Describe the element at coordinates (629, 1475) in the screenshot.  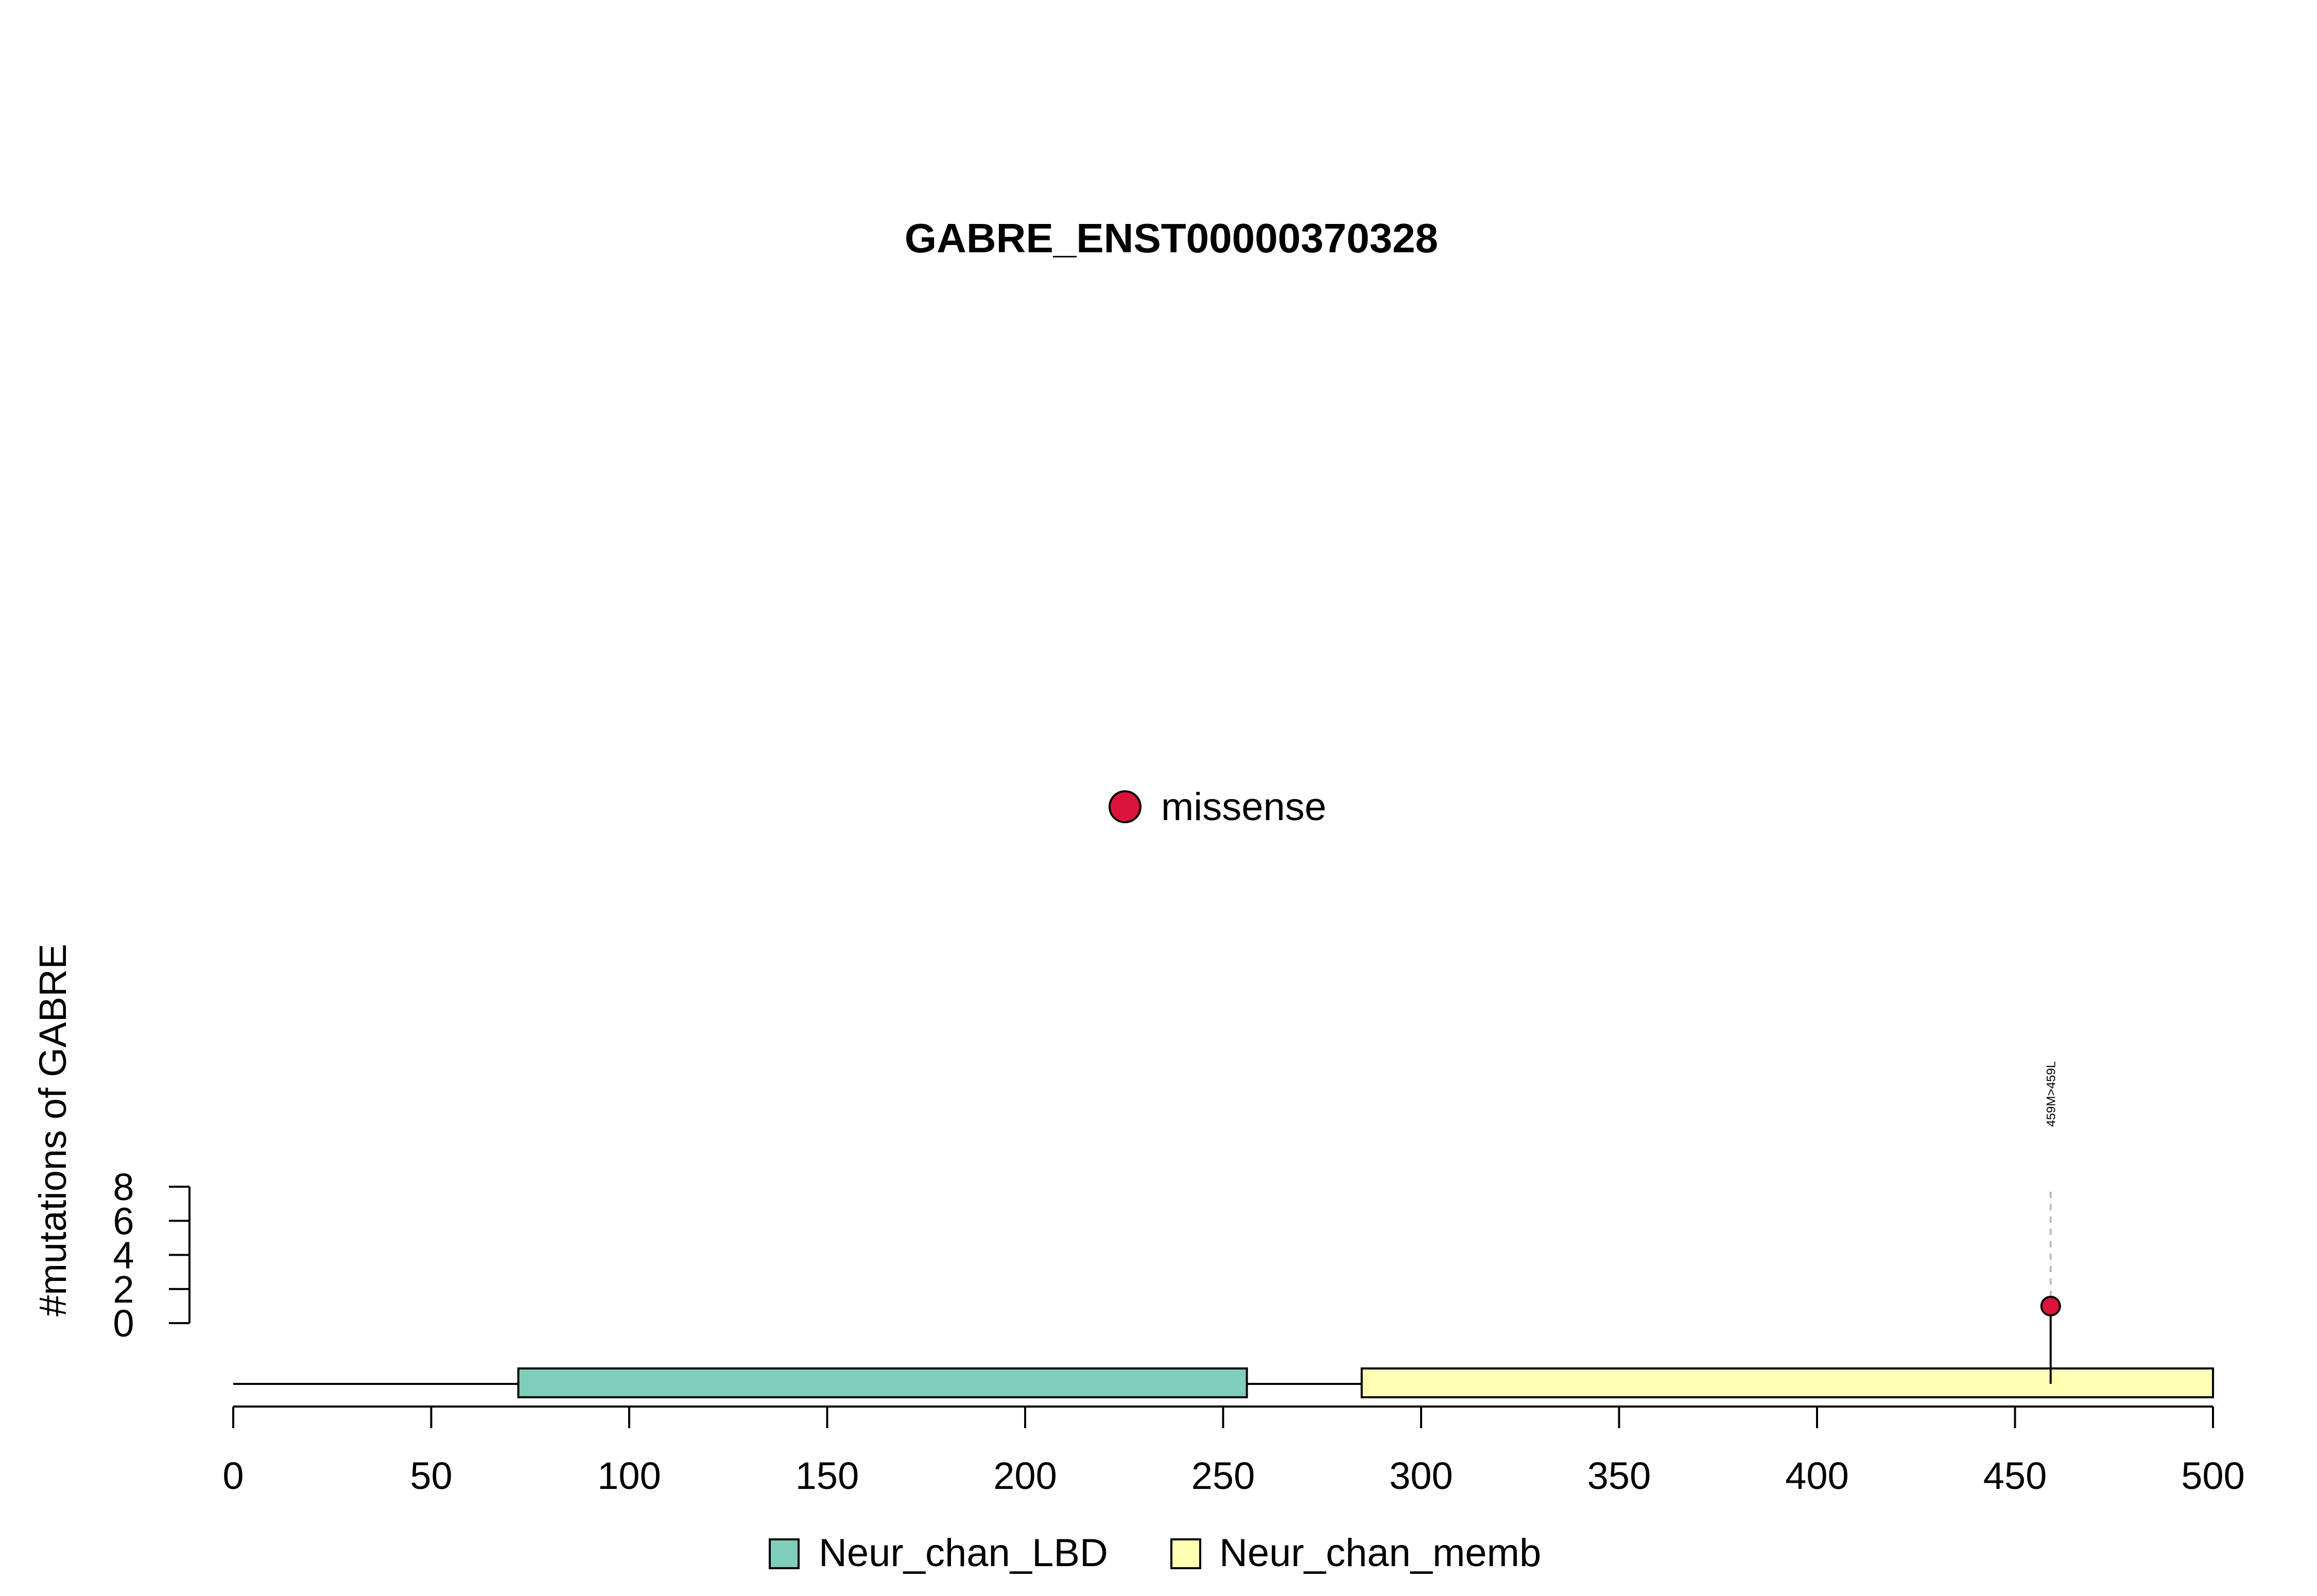
I see `x-tick-label-100: 100` at that location.